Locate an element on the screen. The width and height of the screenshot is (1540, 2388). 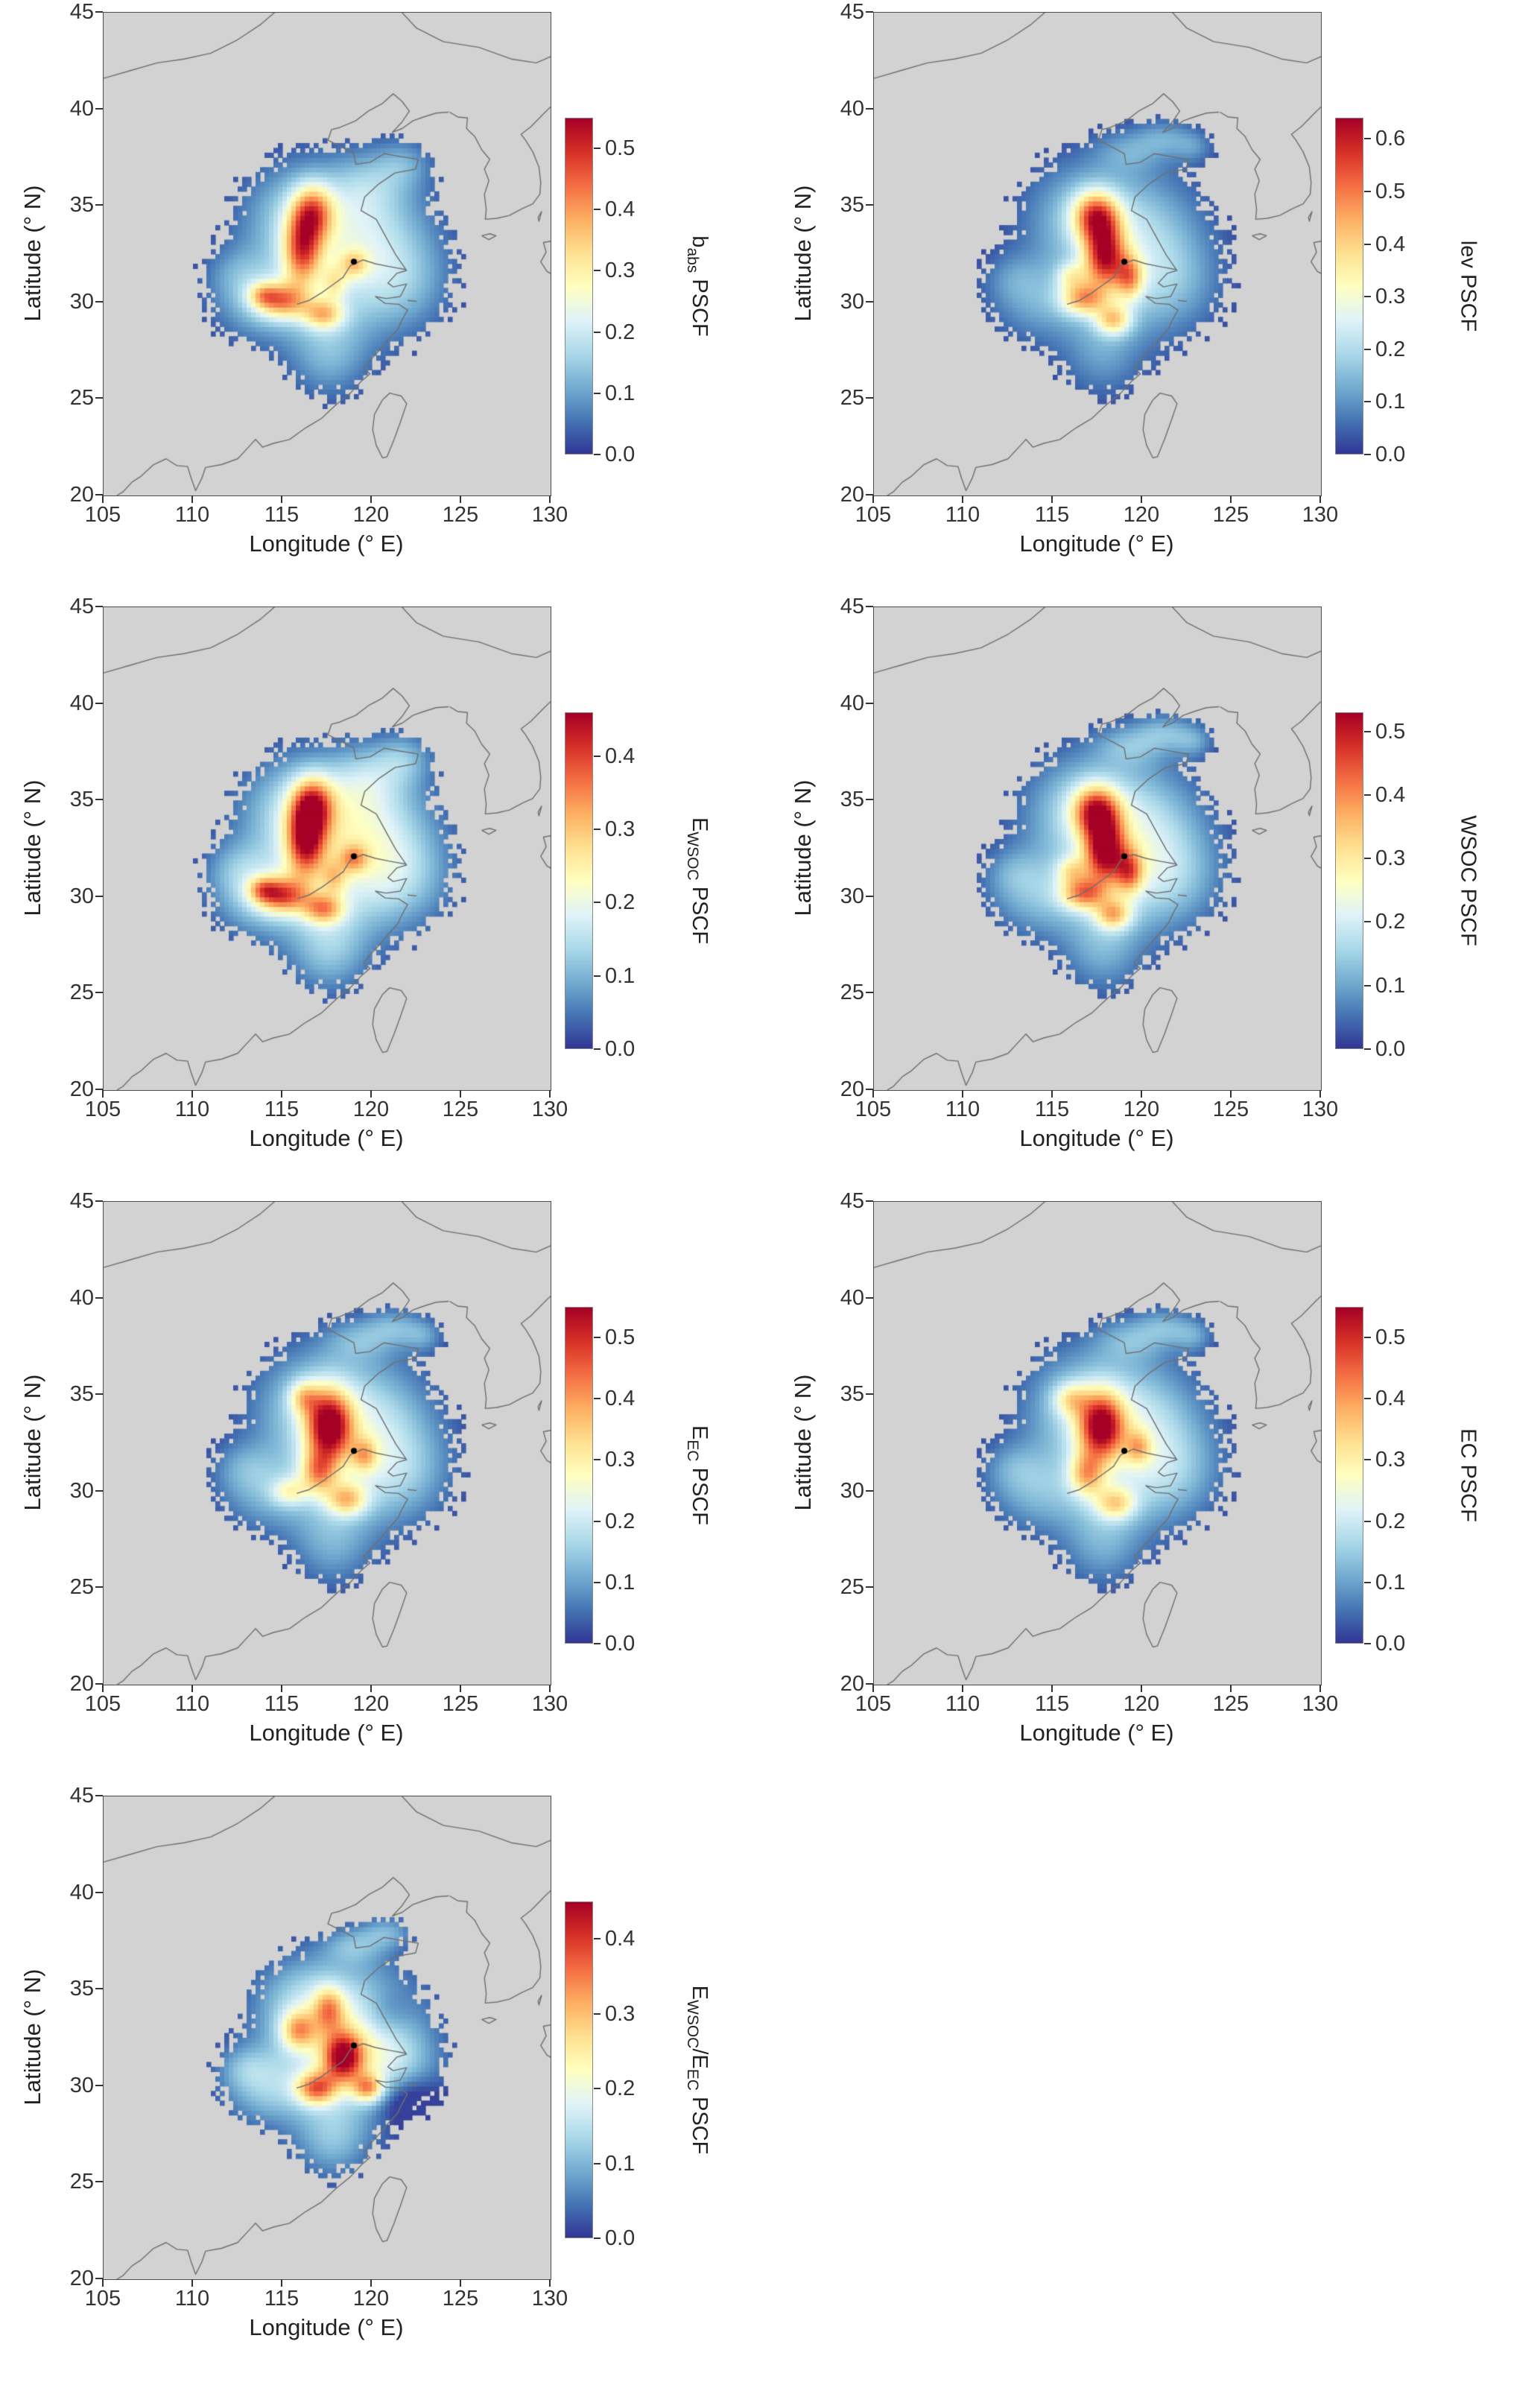
colorbar-tick-label: 0.6 is located at coordinates (1390, 139).